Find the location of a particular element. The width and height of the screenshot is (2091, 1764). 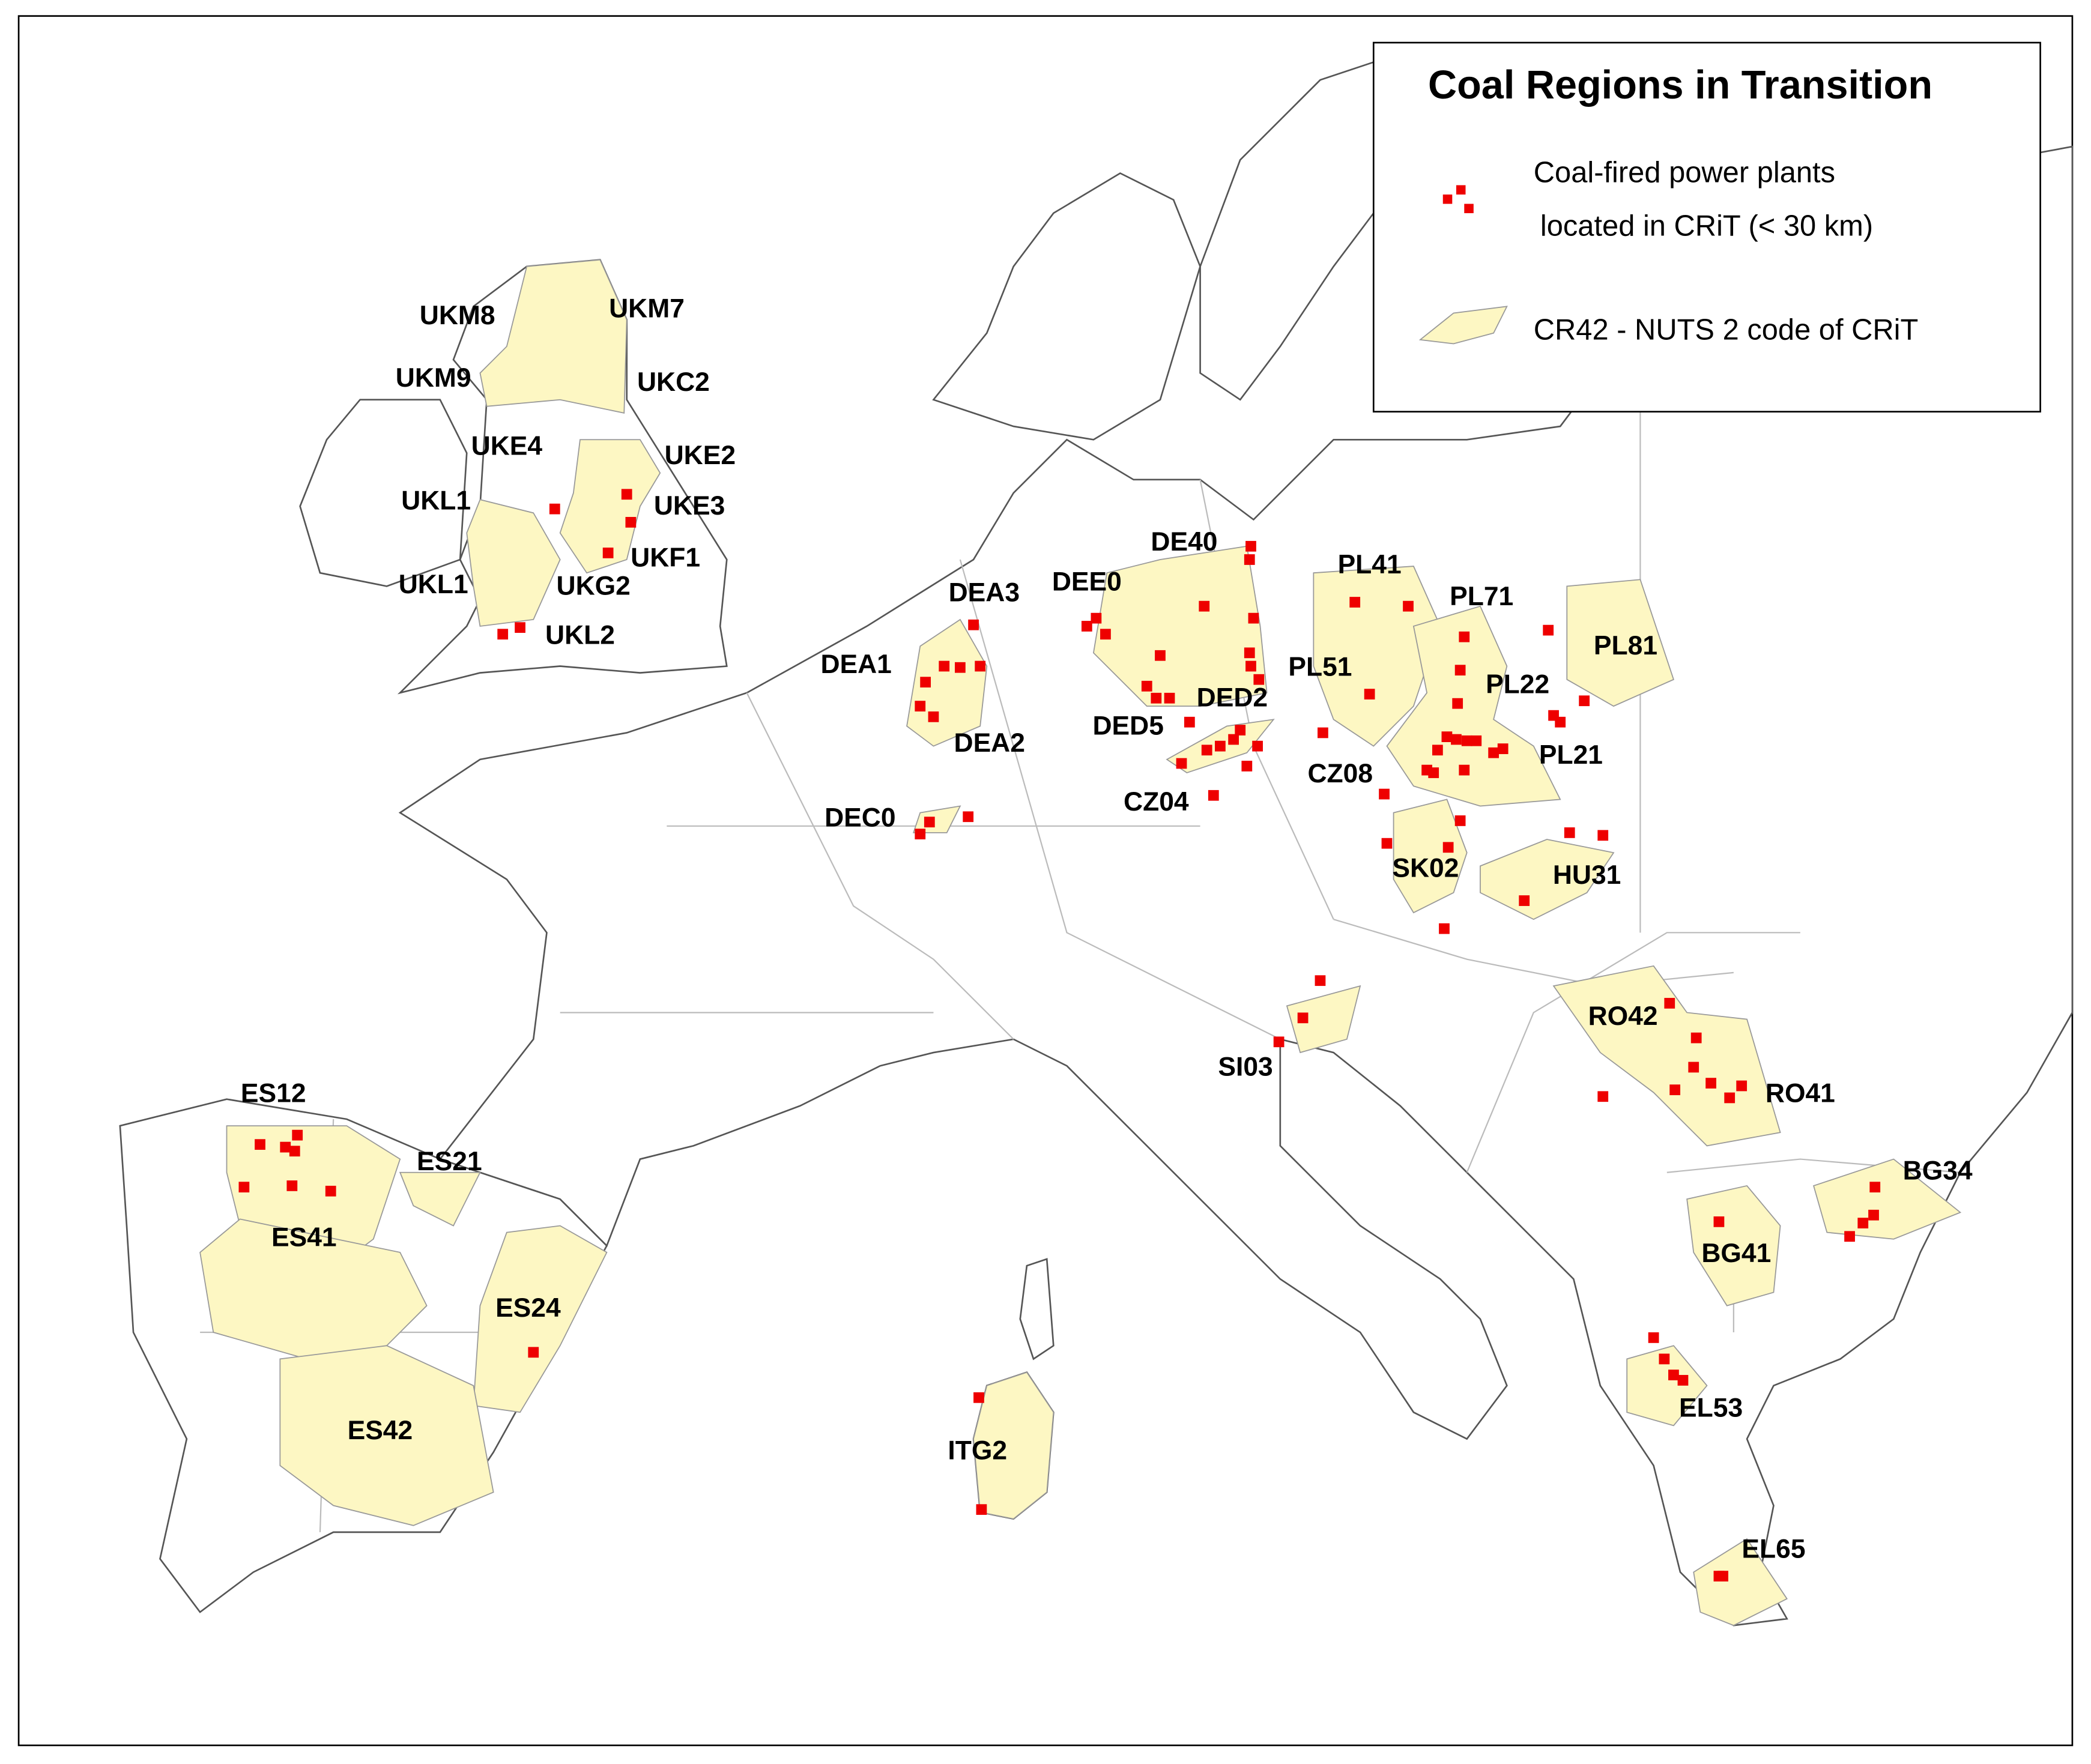

region-label: DEA3 is located at coordinates (985, 592).